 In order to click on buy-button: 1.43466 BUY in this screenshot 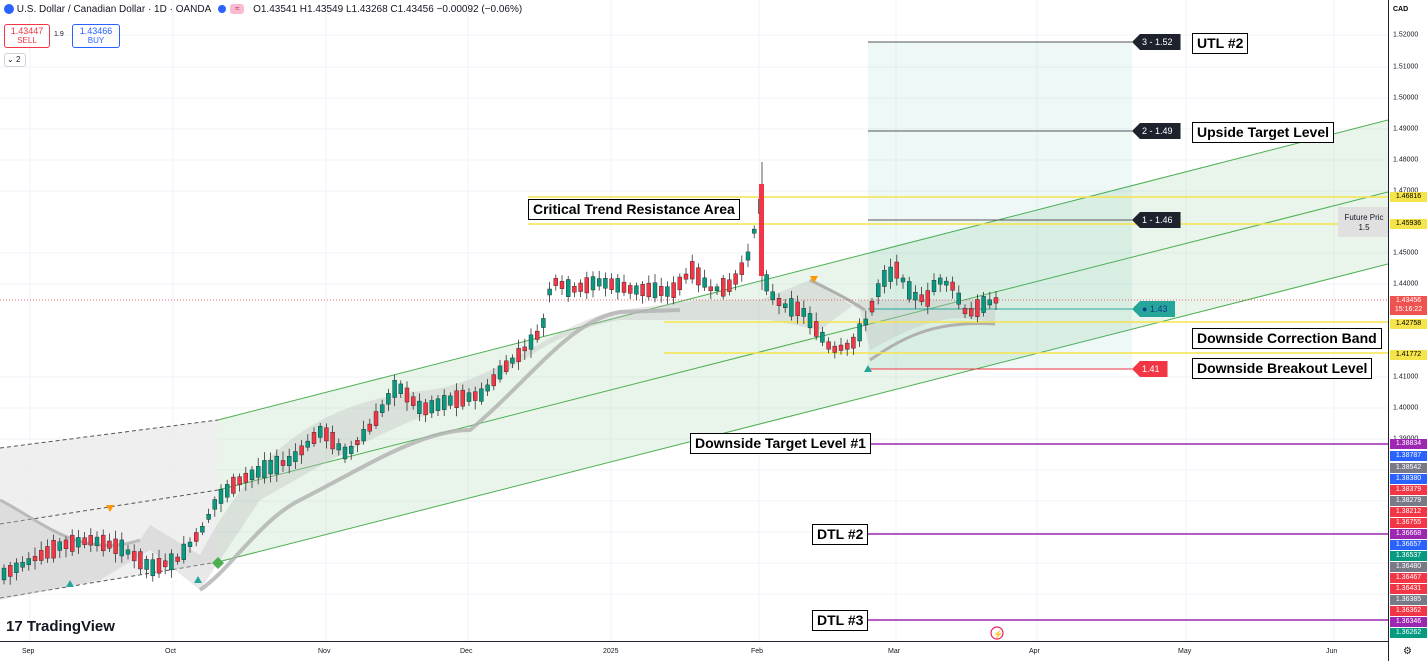, I will do `click(96, 36)`.